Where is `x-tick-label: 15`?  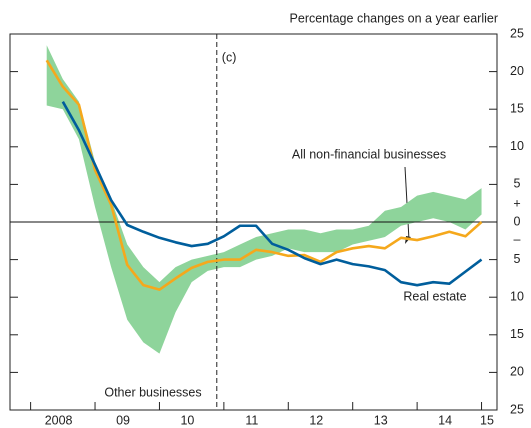
x-tick-label: 15 is located at coordinates (487, 420).